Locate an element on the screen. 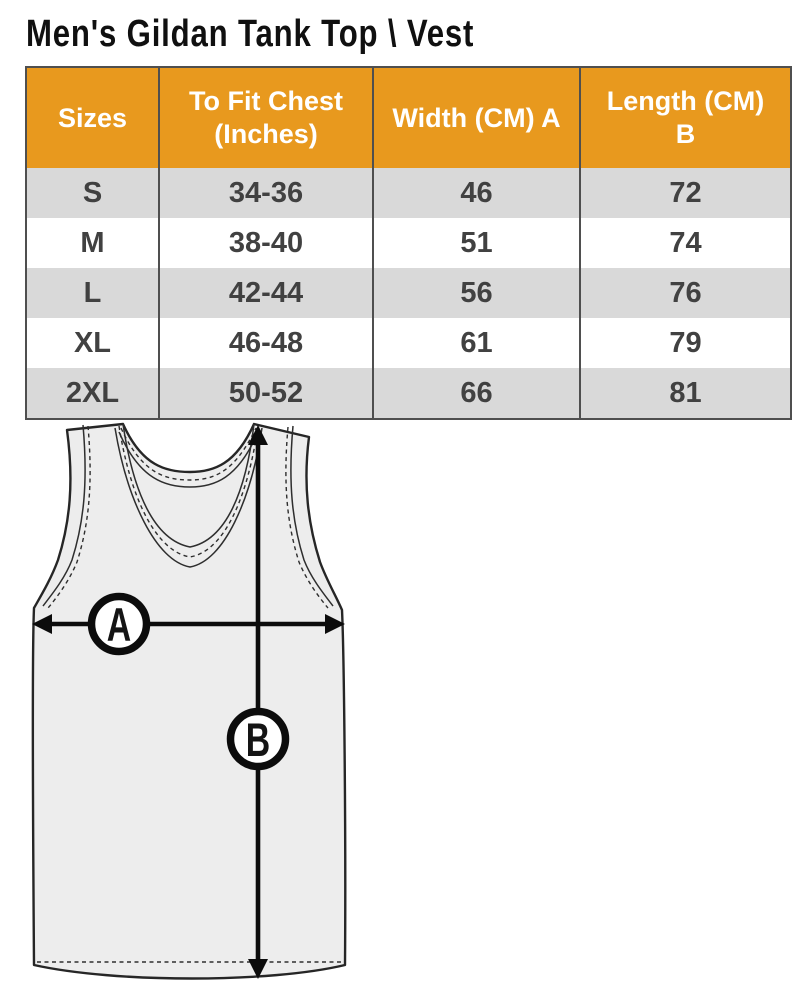  cell-length: 81 is located at coordinates (685, 393).